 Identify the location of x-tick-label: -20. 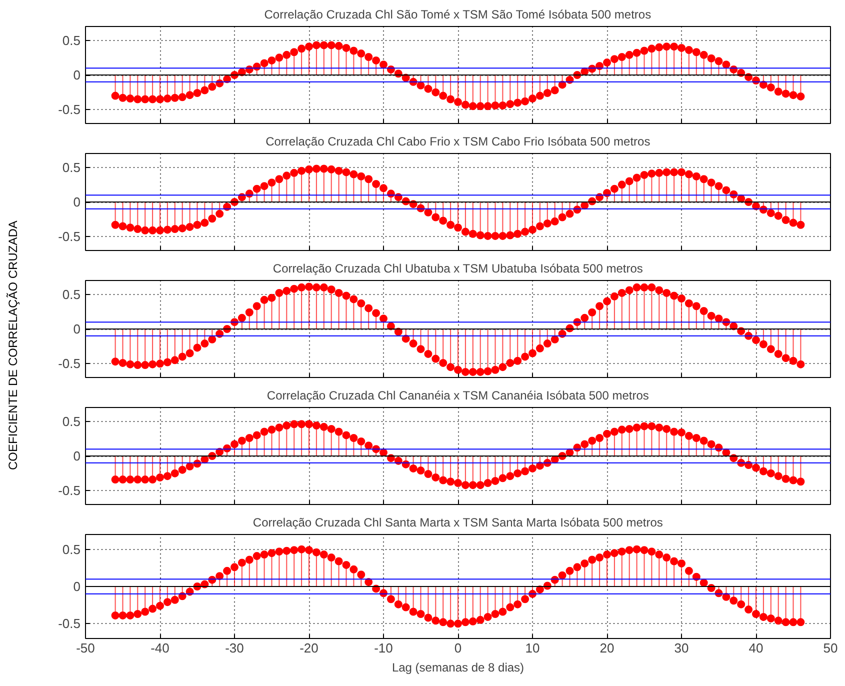
(309, 648).